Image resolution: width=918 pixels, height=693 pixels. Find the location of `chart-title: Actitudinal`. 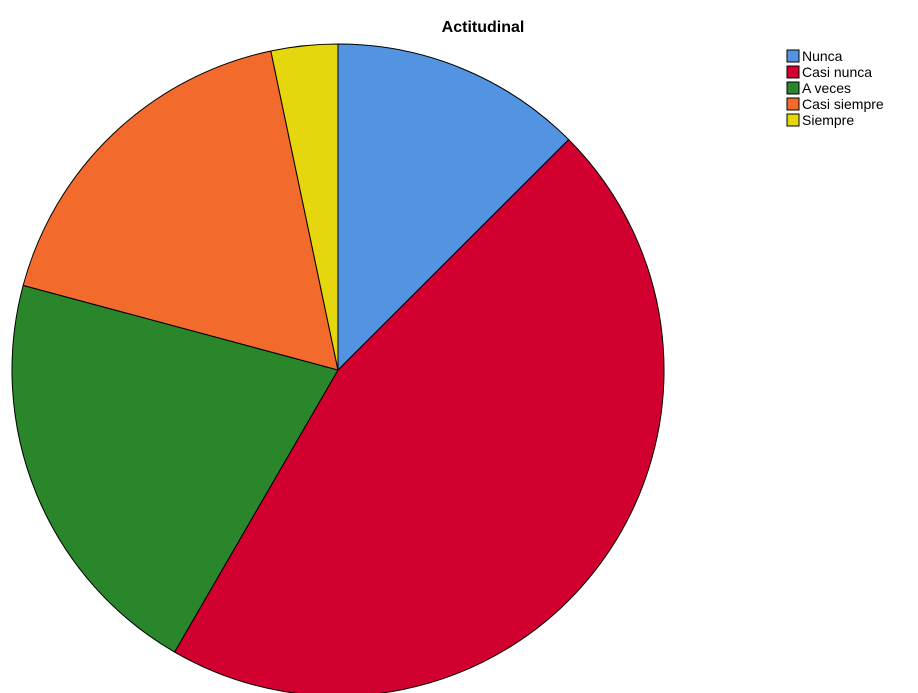

chart-title: Actitudinal is located at coordinates (483, 27).